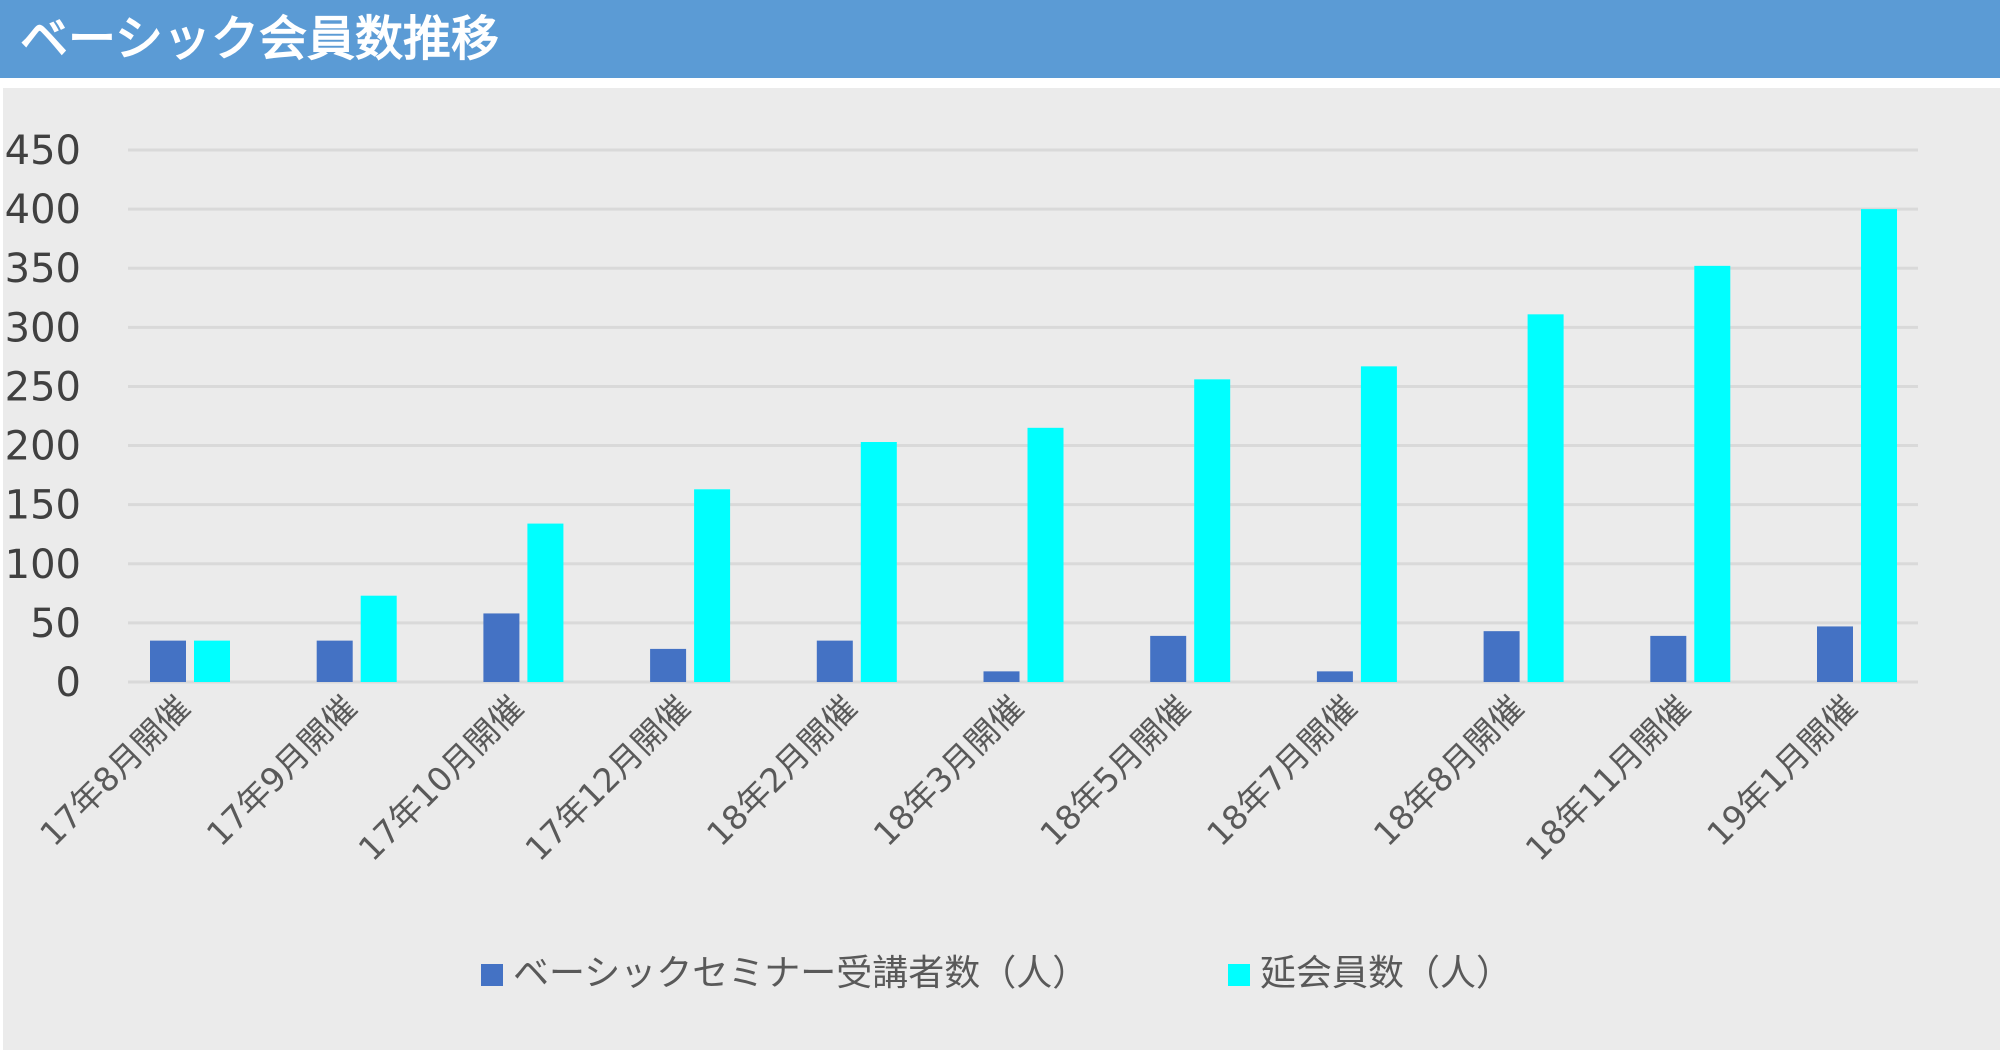 The height and width of the screenshot is (1050, 2000). Describe the element at coordinates (260, 39) in the screenshot. I see `page-title: ベーシック会員数推移` at that location.